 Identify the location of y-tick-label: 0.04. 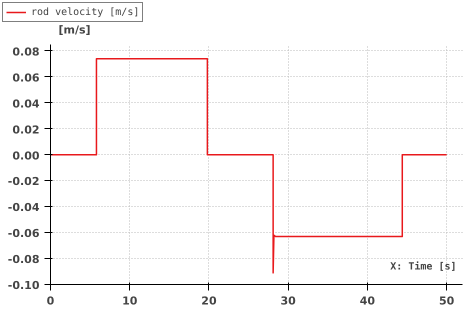
(26, 103).